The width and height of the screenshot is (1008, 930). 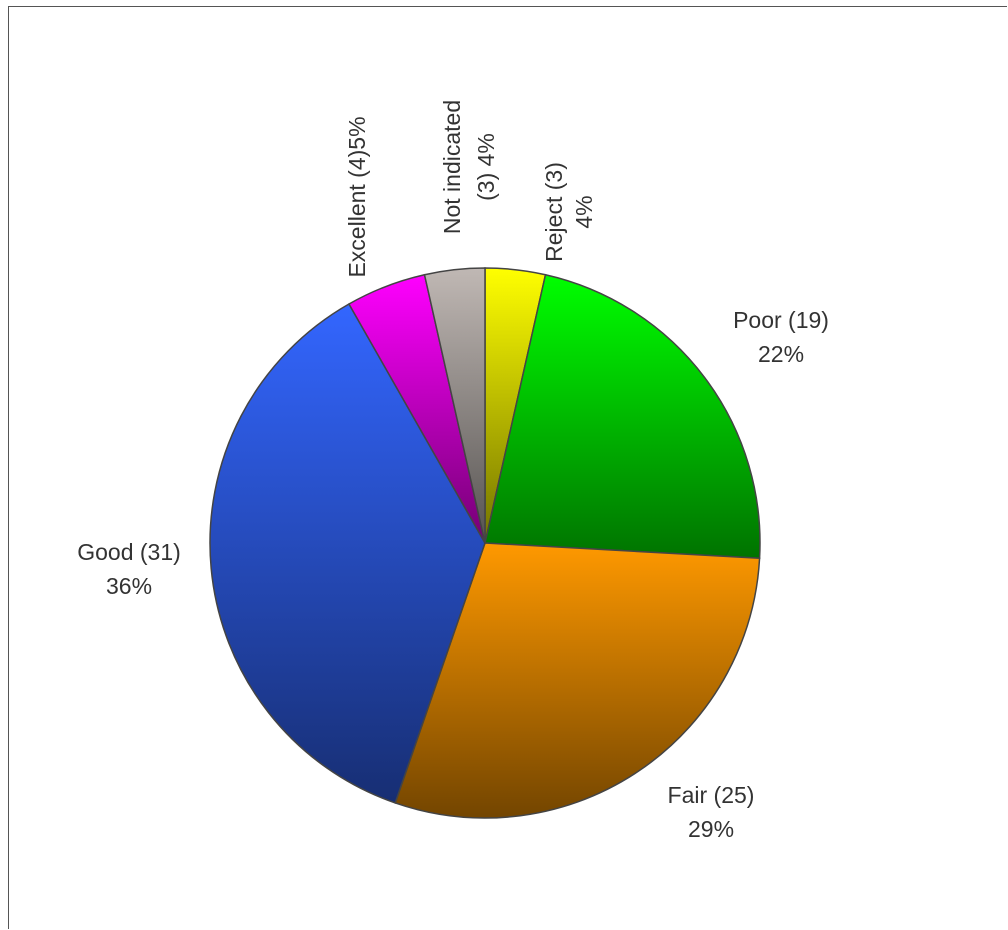 I want to click on slice-label-poor: Poor (19) 22%, so click(x=781, y=337).